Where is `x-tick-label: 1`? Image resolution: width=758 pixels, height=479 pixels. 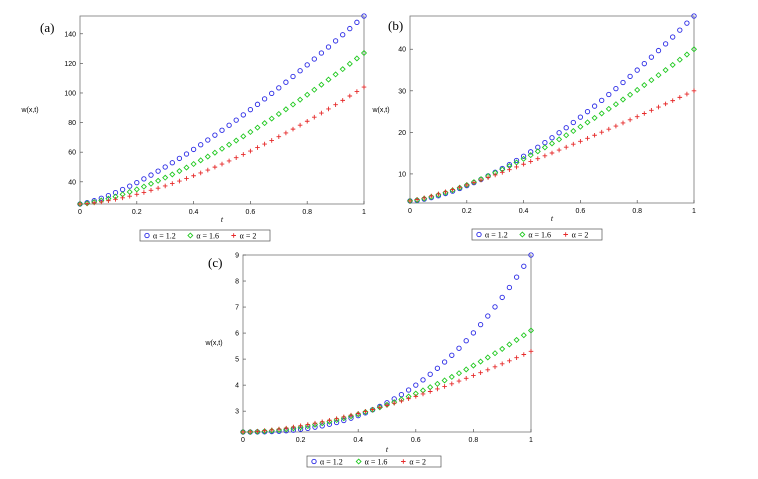 x-tick-label: 1 is located at coordinates (694, 211).